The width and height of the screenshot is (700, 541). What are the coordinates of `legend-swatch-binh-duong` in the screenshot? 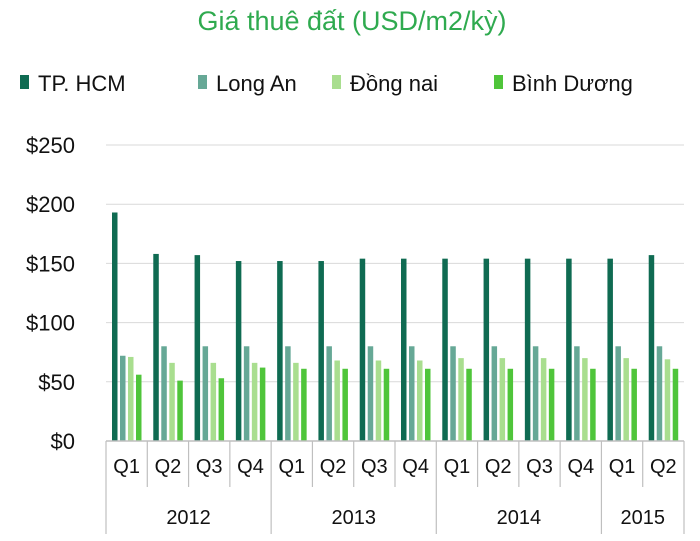 It's located at (498, 82).